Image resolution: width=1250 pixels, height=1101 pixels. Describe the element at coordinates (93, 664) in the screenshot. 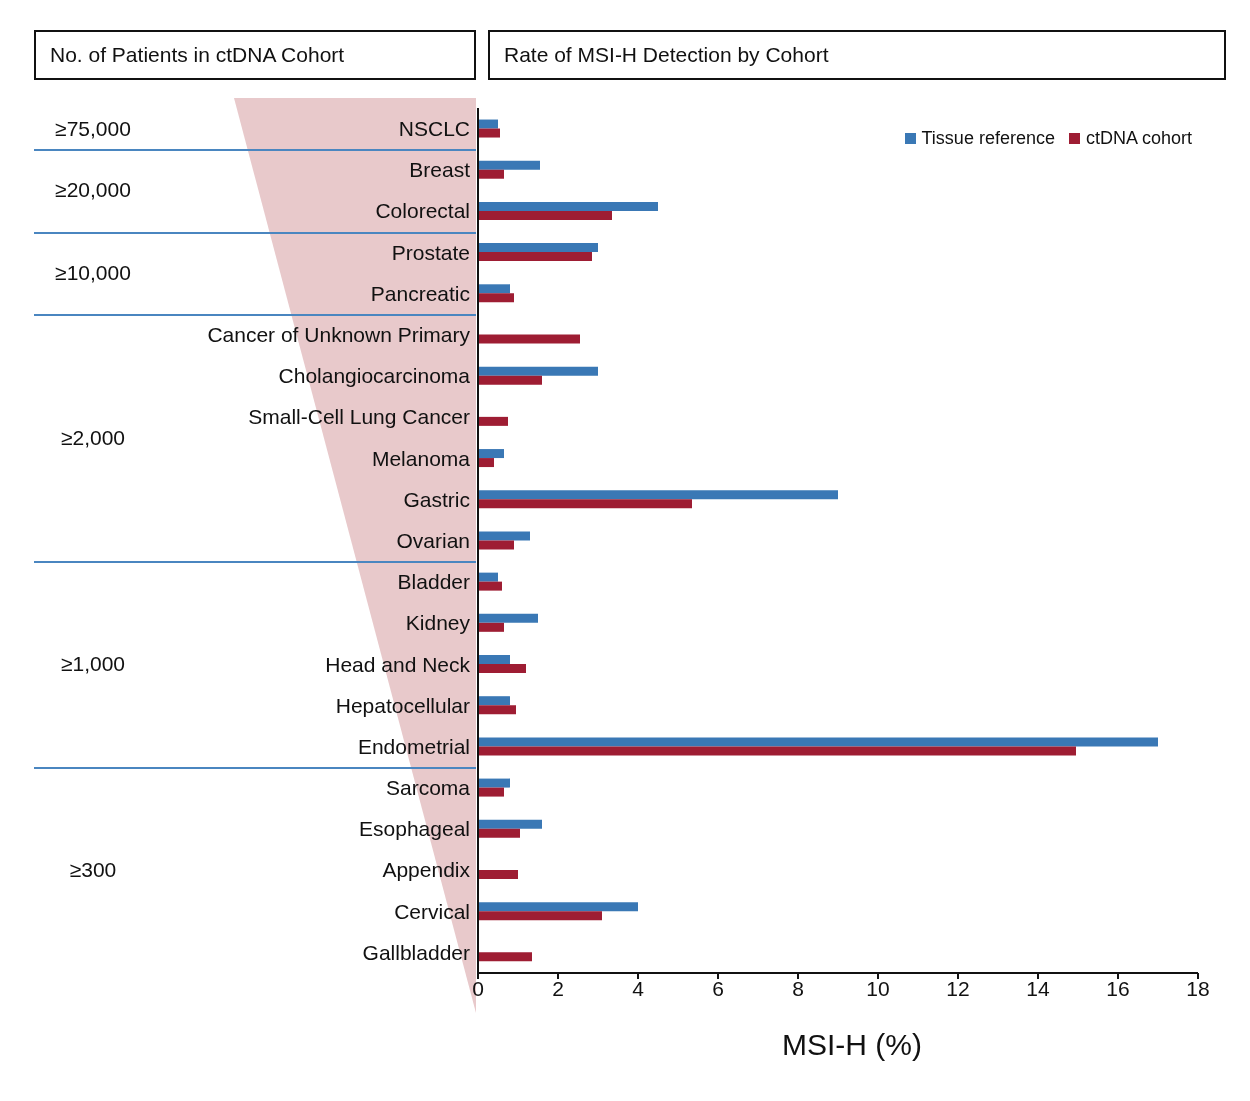

I see `text: ≥1,000` at that location.